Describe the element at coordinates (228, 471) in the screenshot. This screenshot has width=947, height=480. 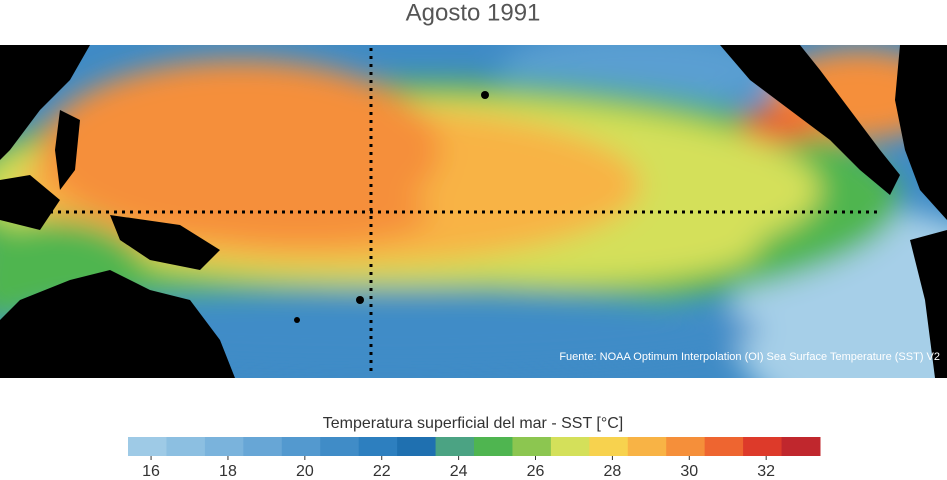
I see `colorbar-tick-label: 18` at that location.